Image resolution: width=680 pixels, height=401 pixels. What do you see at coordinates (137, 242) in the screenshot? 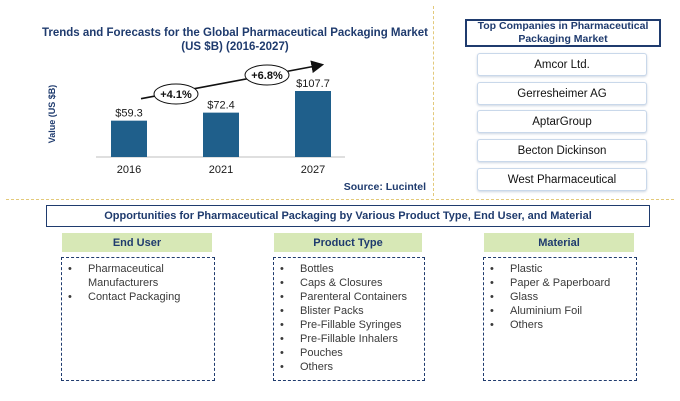
I see `end-user-heading: End User` at bounding box center [137, 242].